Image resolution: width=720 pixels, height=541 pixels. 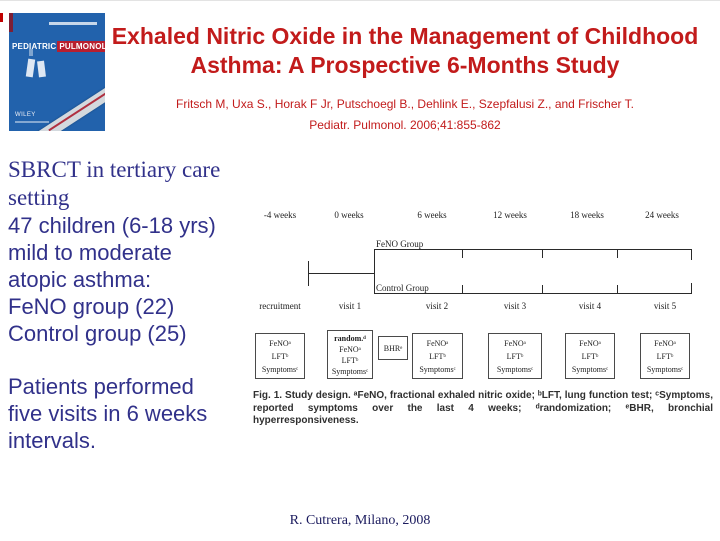 I want to click on visit-label: visit 3, so click(x=515, y=306).